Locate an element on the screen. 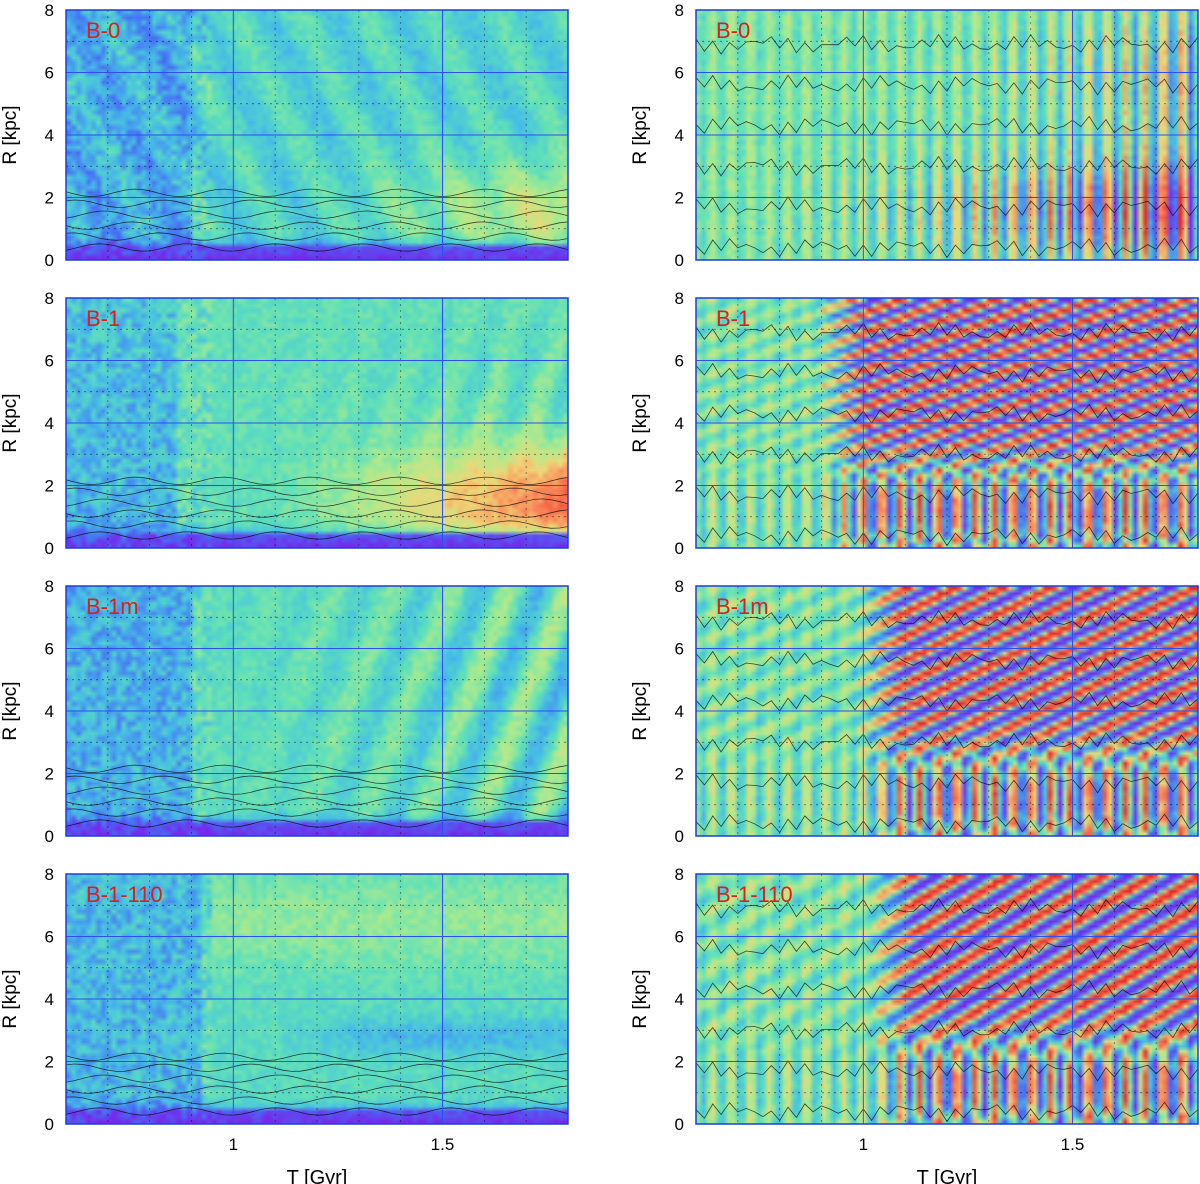 This screenshot has width=1200, height=1184. panel-B-1-110-left: 0 2 4 6 8 R [kpc] 1 1.5 T [Gyr] B-1-110 is located at coordinates (284, 1024).